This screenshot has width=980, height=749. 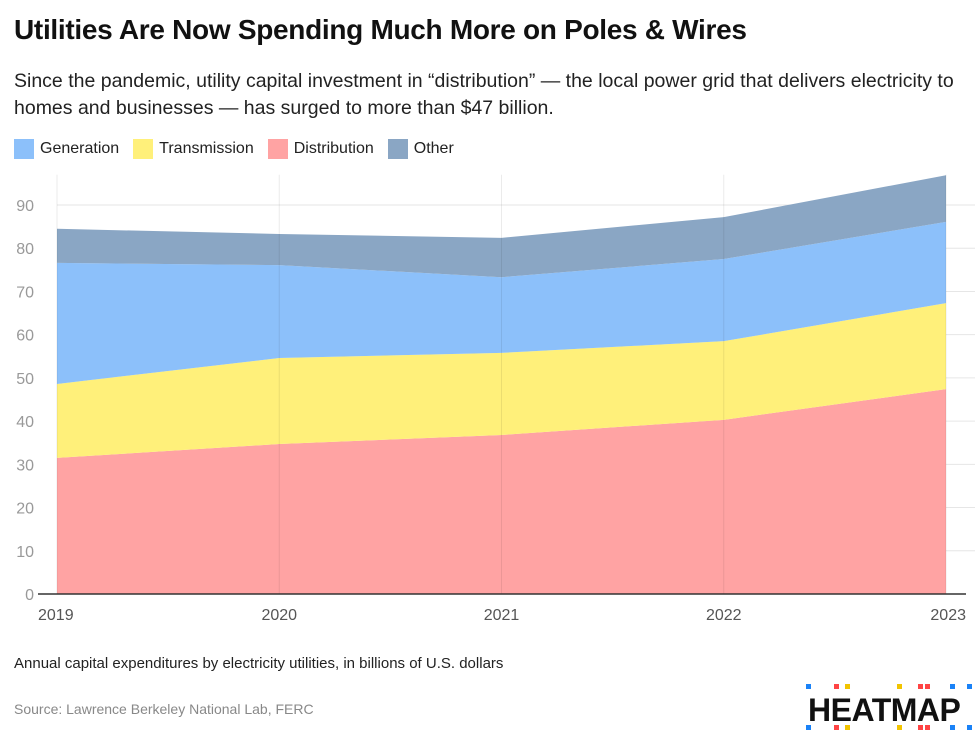 I want to click on legend-label: Other, so click(x=433, y=148).